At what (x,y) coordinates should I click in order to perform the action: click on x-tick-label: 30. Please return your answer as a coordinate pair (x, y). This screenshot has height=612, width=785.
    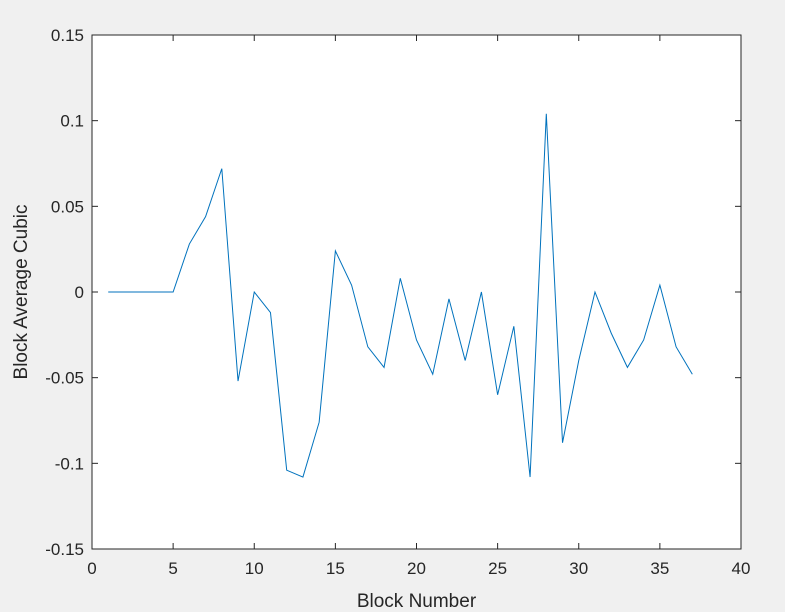
    Looking at the image, I should click on (578, 568).